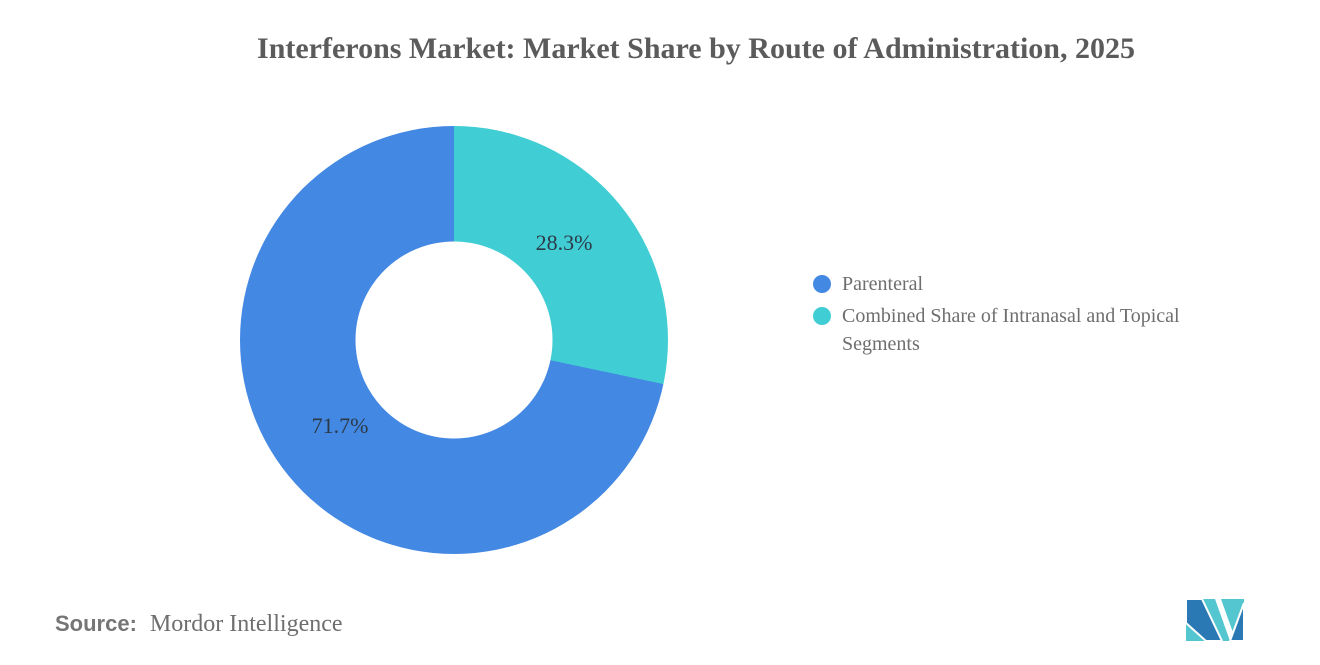 This screenshot has width=1320, height=665. I want to click on source-row: Source: Mordor Intelligence, so click(199, 624).